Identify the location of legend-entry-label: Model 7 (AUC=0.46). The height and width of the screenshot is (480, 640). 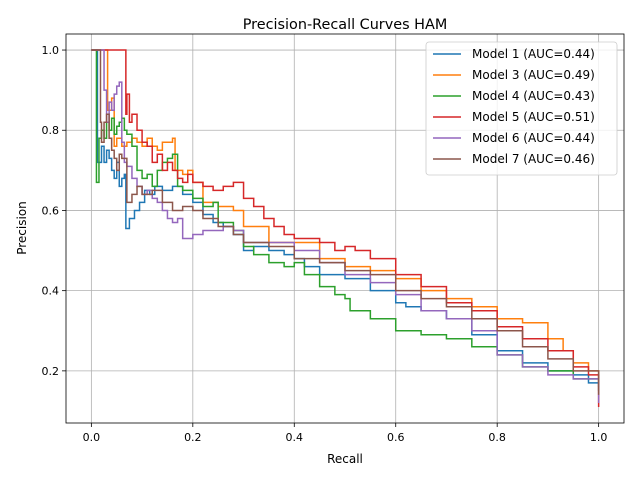
(533, 159).